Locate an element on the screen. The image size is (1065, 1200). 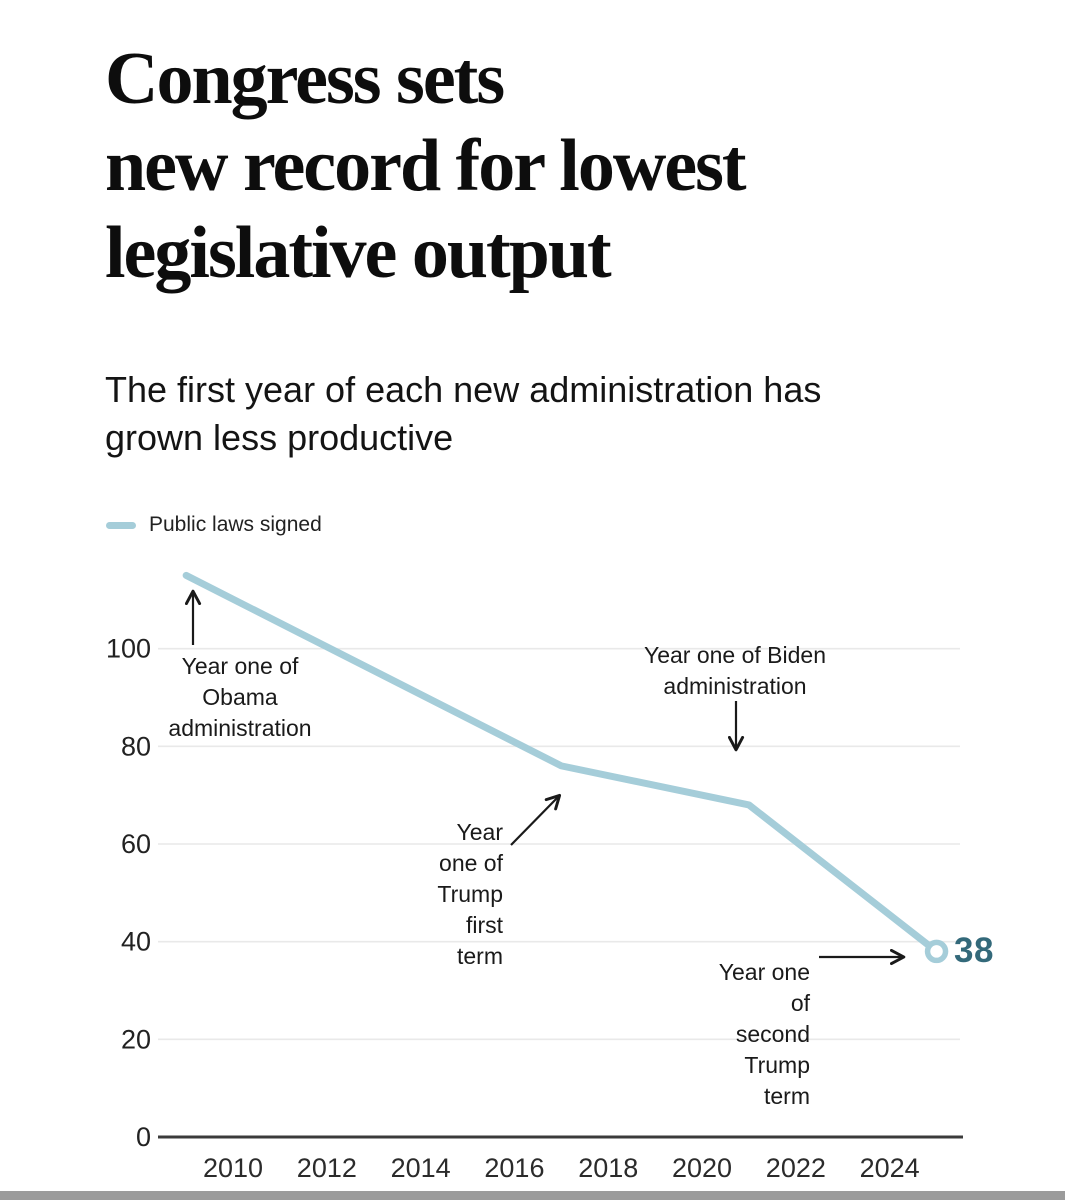
x-axis-tick-label: 2024 is located at coordinates (890, 1168).